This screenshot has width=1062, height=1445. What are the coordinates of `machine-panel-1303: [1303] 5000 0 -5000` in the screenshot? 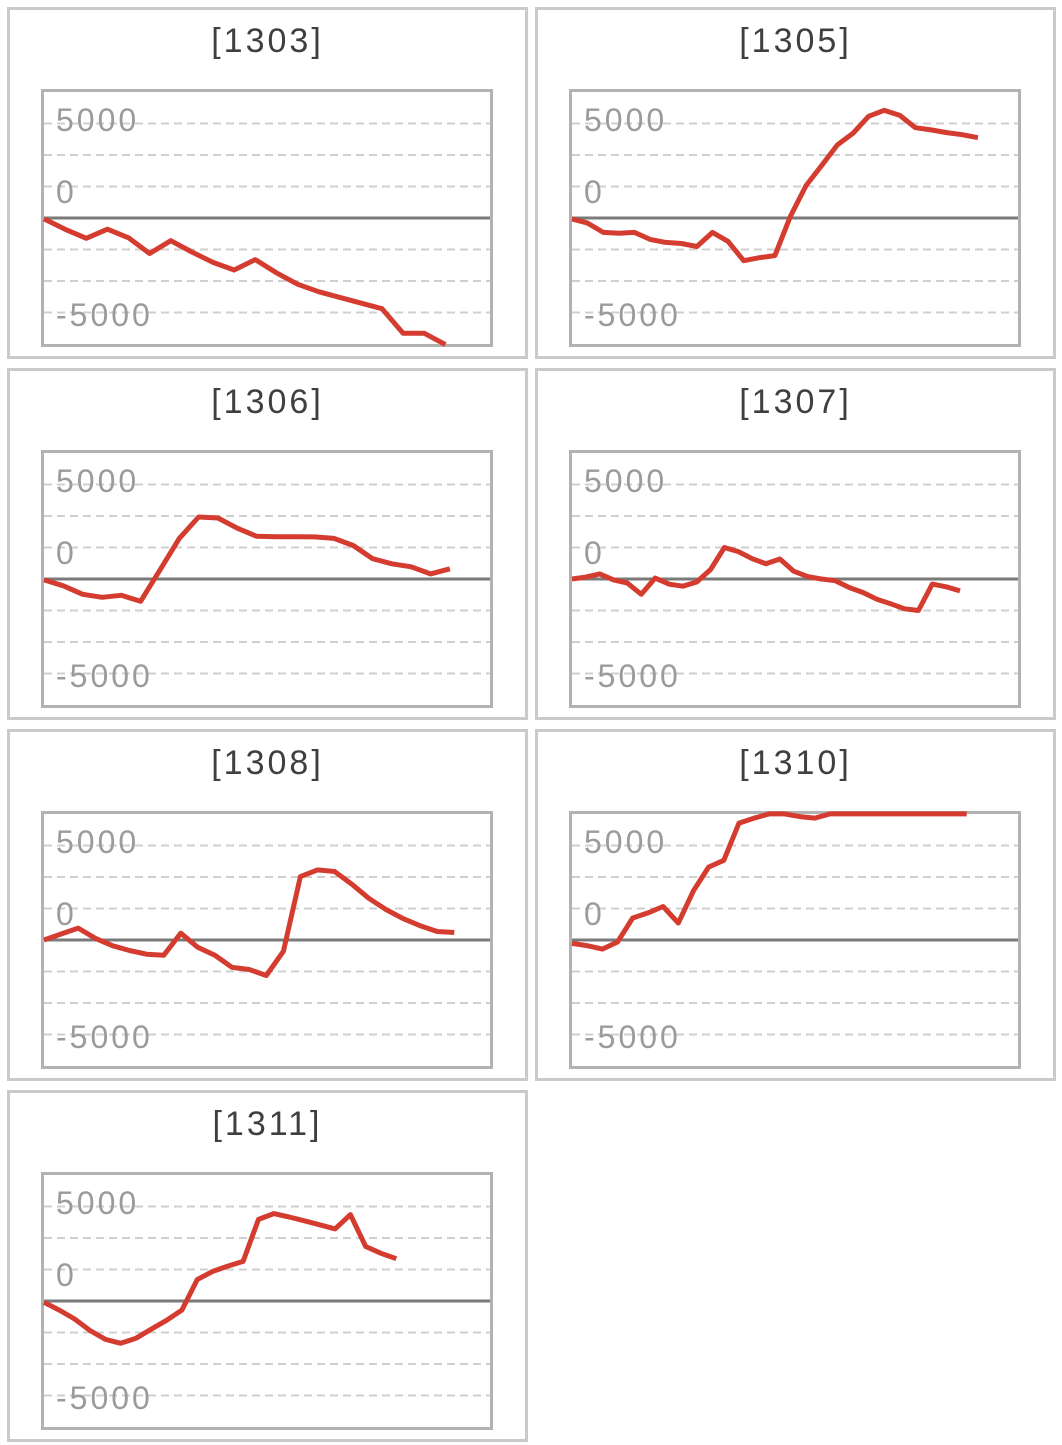 It's located at (267, 183).